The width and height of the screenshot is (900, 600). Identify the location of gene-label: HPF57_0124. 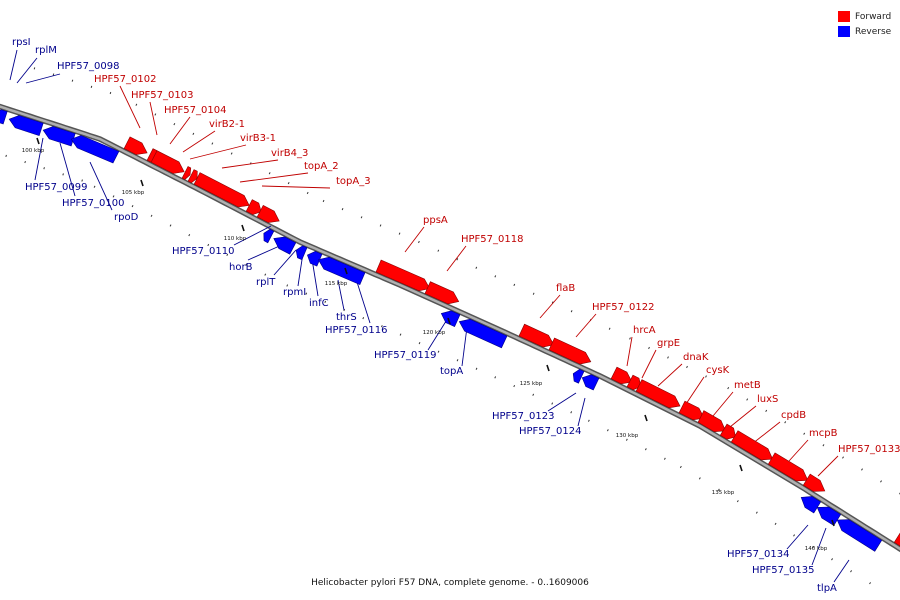
(550, 431).